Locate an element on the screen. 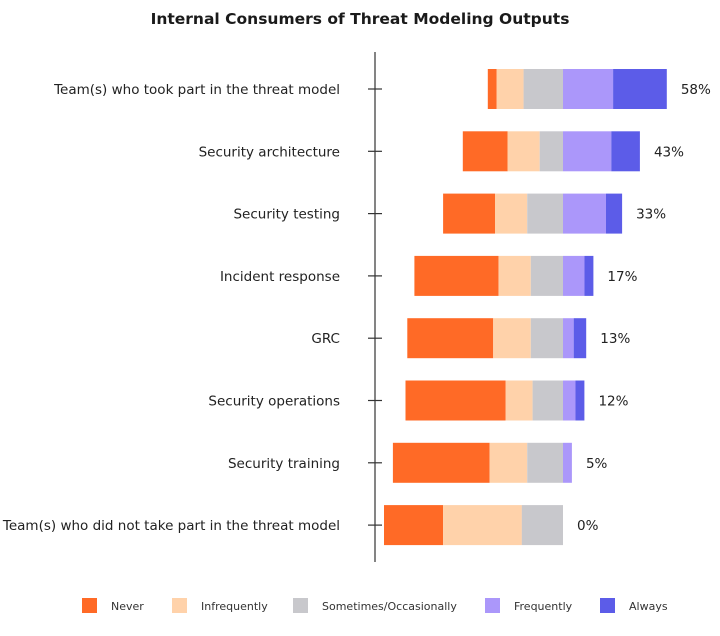 The image size is (720, 636). bar-row: Security architecture 43% is located at coordinates (441, 151).